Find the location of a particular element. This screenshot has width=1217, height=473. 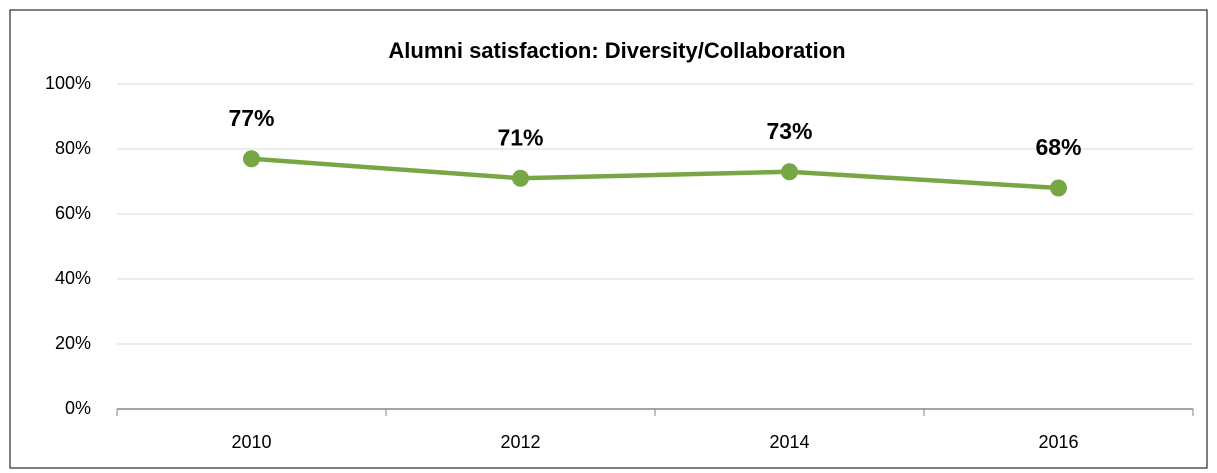

data-label: 68% is located at coordinates (1058, 147).